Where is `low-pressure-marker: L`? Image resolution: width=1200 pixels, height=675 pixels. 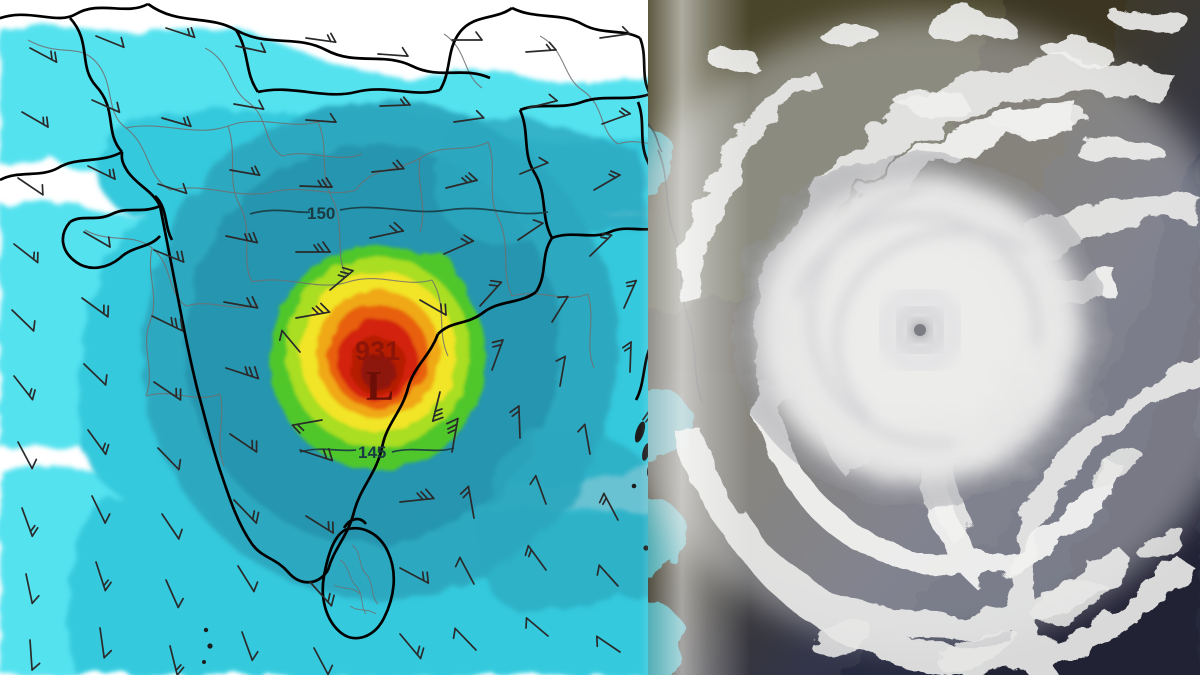 low-pressure-marker: L is located at coordinates (380, 387).